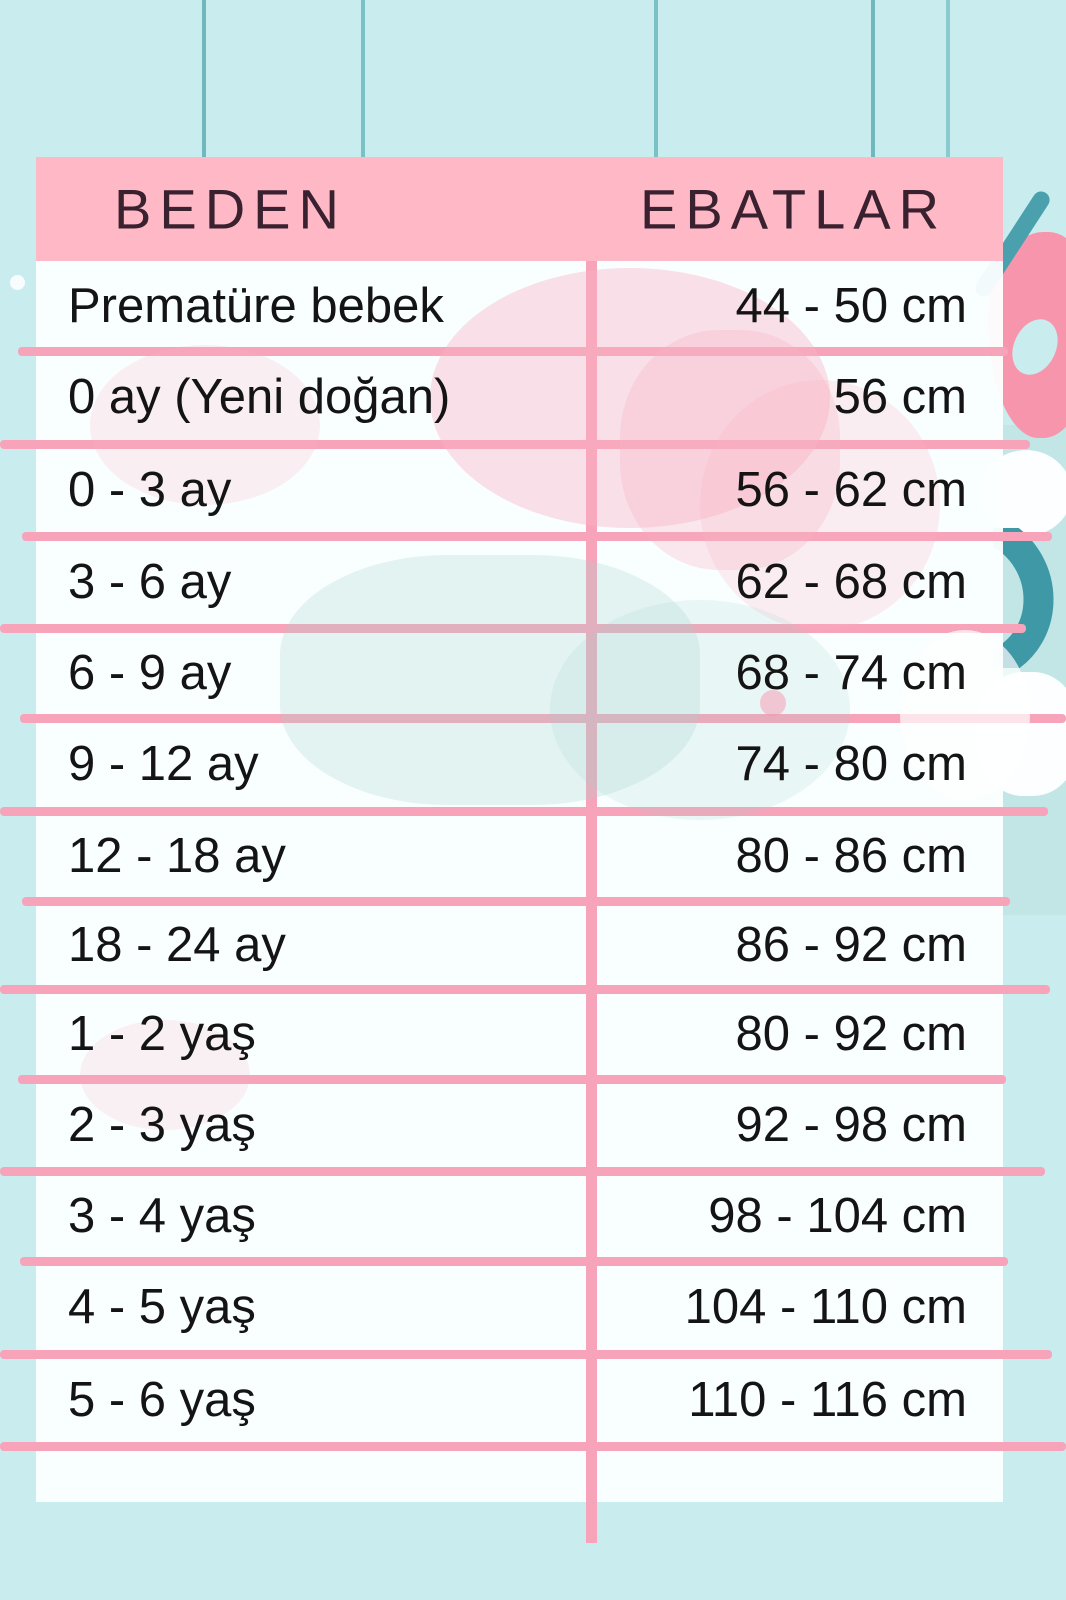 Image resolution: width=1066 pixels, height=1600 pixels. What do you see at coordinates (519, 306) in the screenshot?
I see `table-row: Prematüre bebek 44 - 50 cm` at bounding box center [519, 306].